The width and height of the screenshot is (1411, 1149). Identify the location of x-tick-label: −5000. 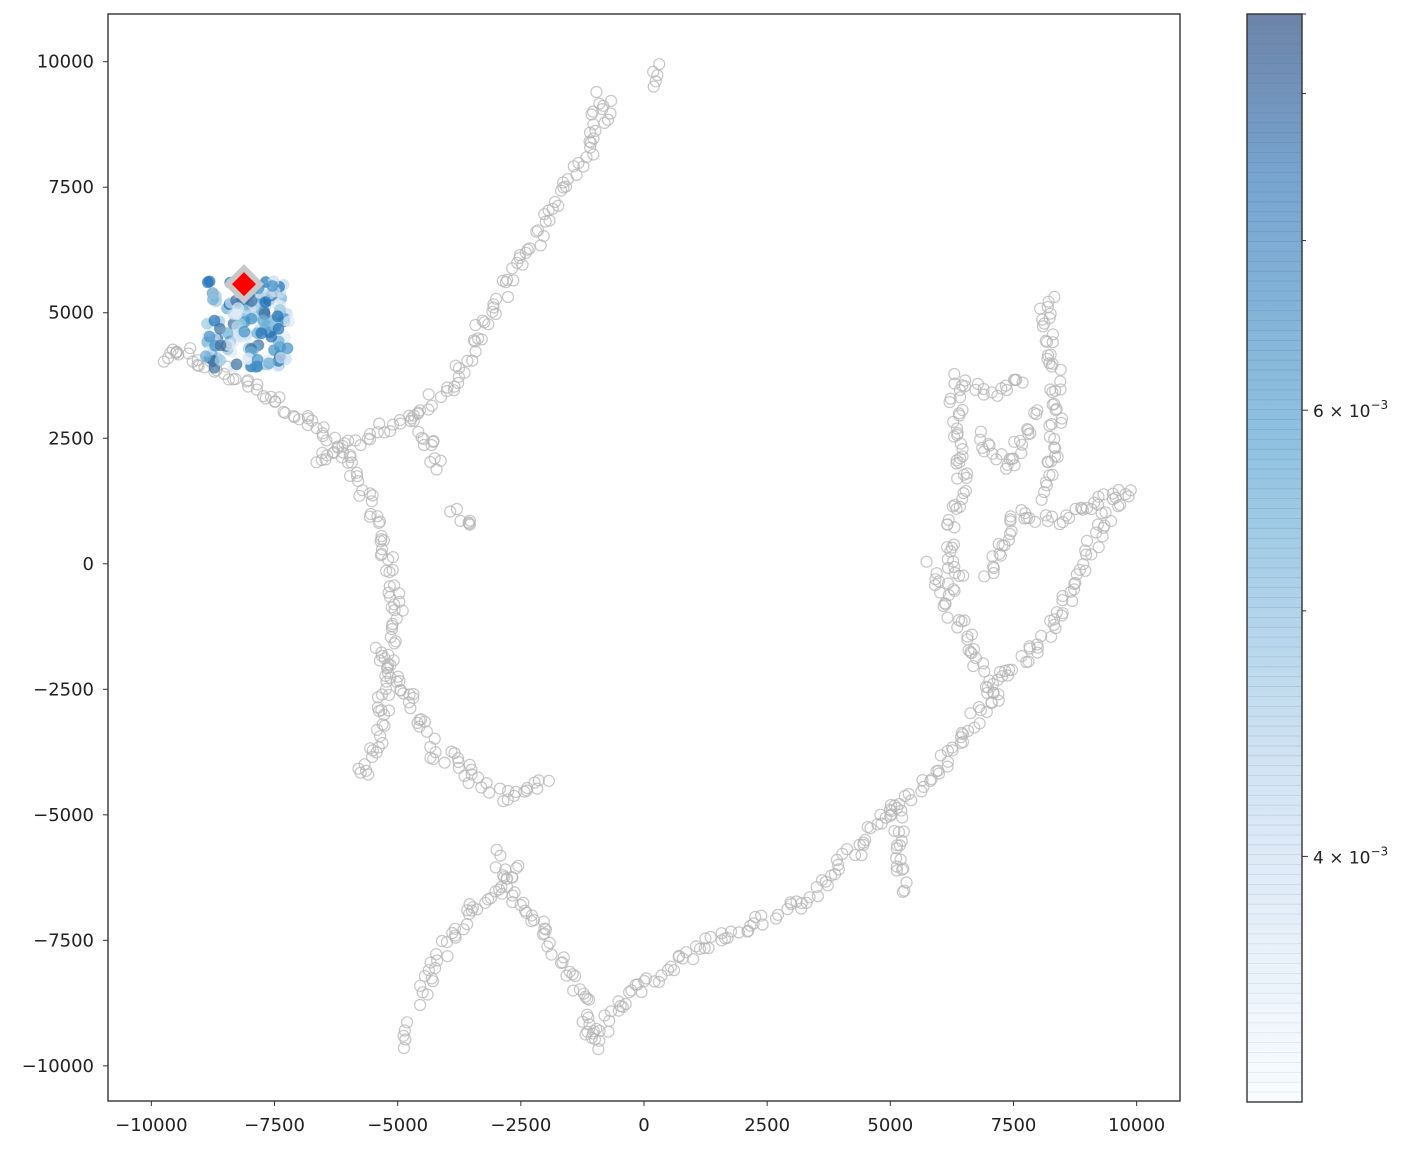
(397, 1125).